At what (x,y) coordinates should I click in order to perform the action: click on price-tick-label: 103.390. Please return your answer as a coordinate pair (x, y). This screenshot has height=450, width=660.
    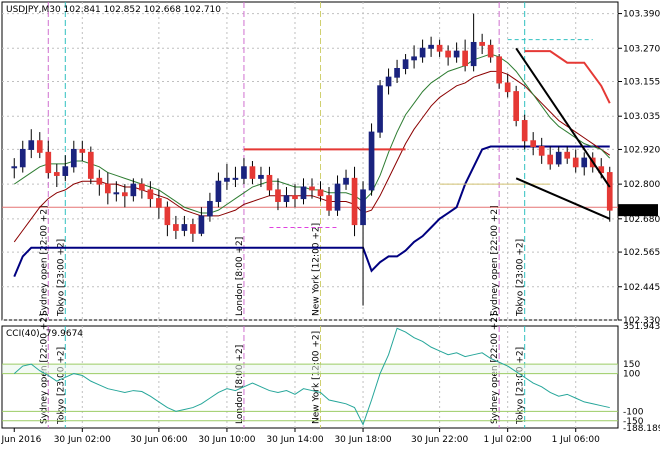
    Looking at the image, I should click on (641, 15).